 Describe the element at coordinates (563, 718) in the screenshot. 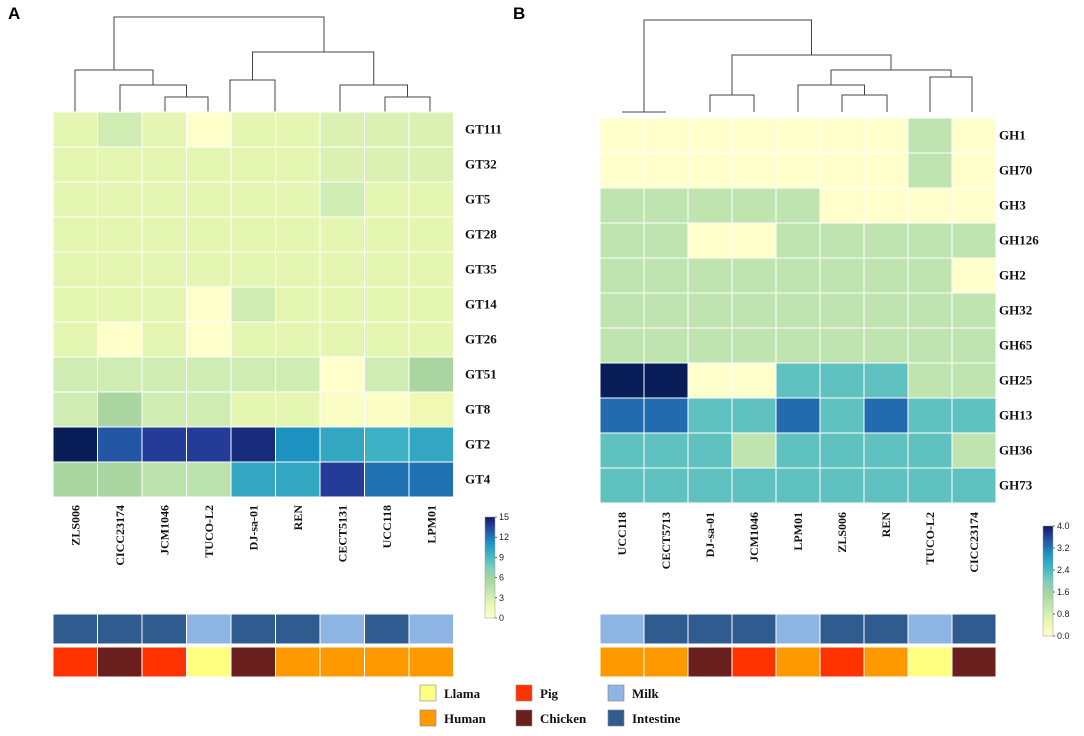

I see `legend-label: Chicken` at that location.